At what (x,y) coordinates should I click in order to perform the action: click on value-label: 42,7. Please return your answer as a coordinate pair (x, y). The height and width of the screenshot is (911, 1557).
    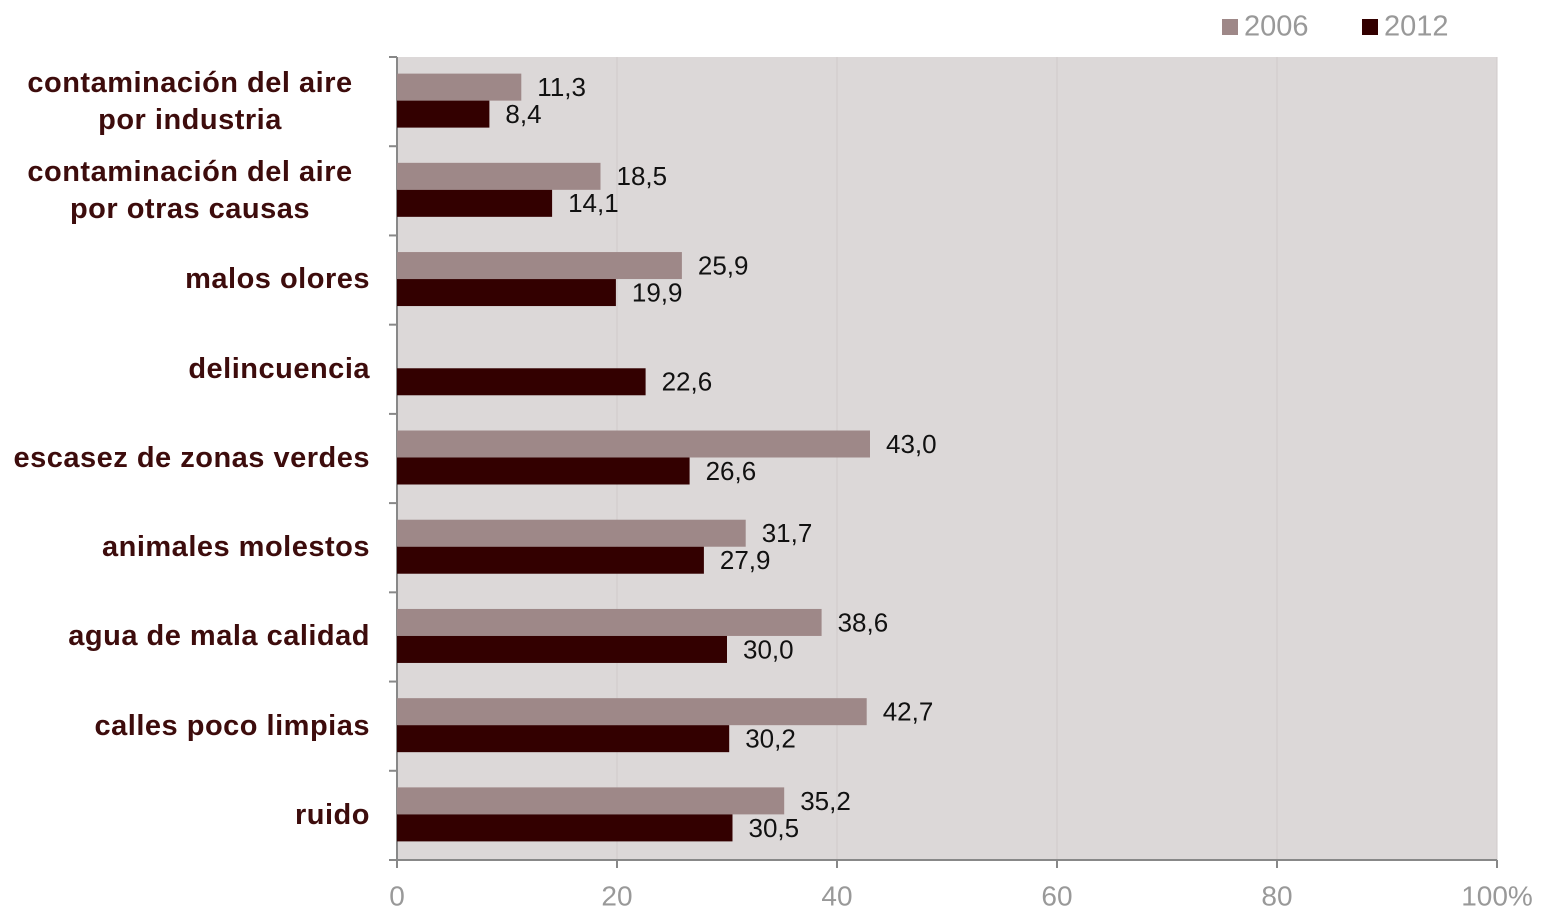
    Looking at the image, I should click on (908, 712).